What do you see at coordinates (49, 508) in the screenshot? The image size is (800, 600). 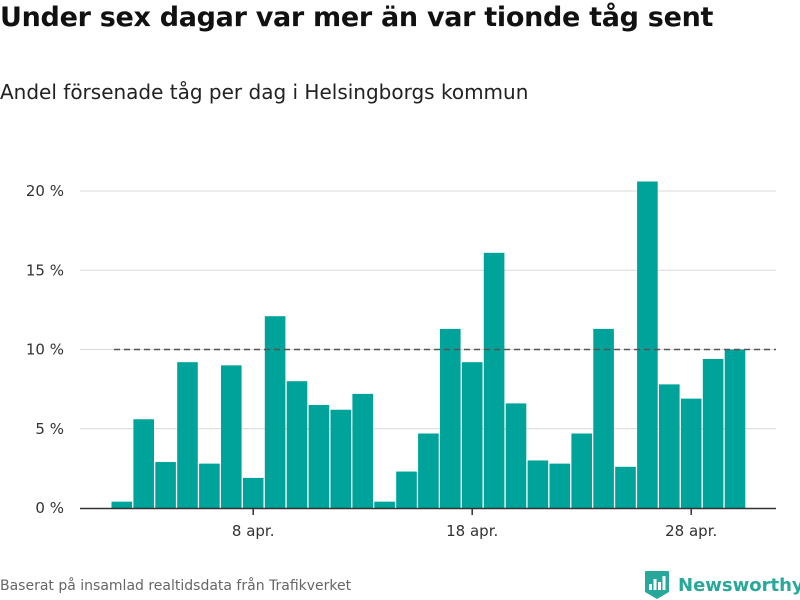 I see `y-tick-label: 0 %` at bounding box center [49, 508].